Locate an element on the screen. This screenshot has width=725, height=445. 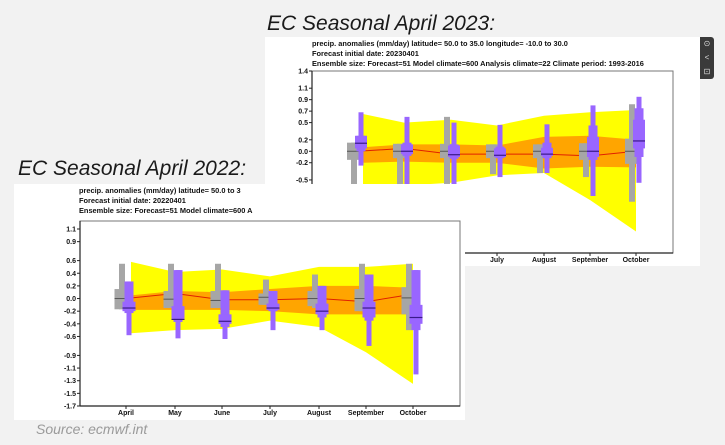
title-2023: EC Seasonal April 2023: is located at coordinates (381, 23).